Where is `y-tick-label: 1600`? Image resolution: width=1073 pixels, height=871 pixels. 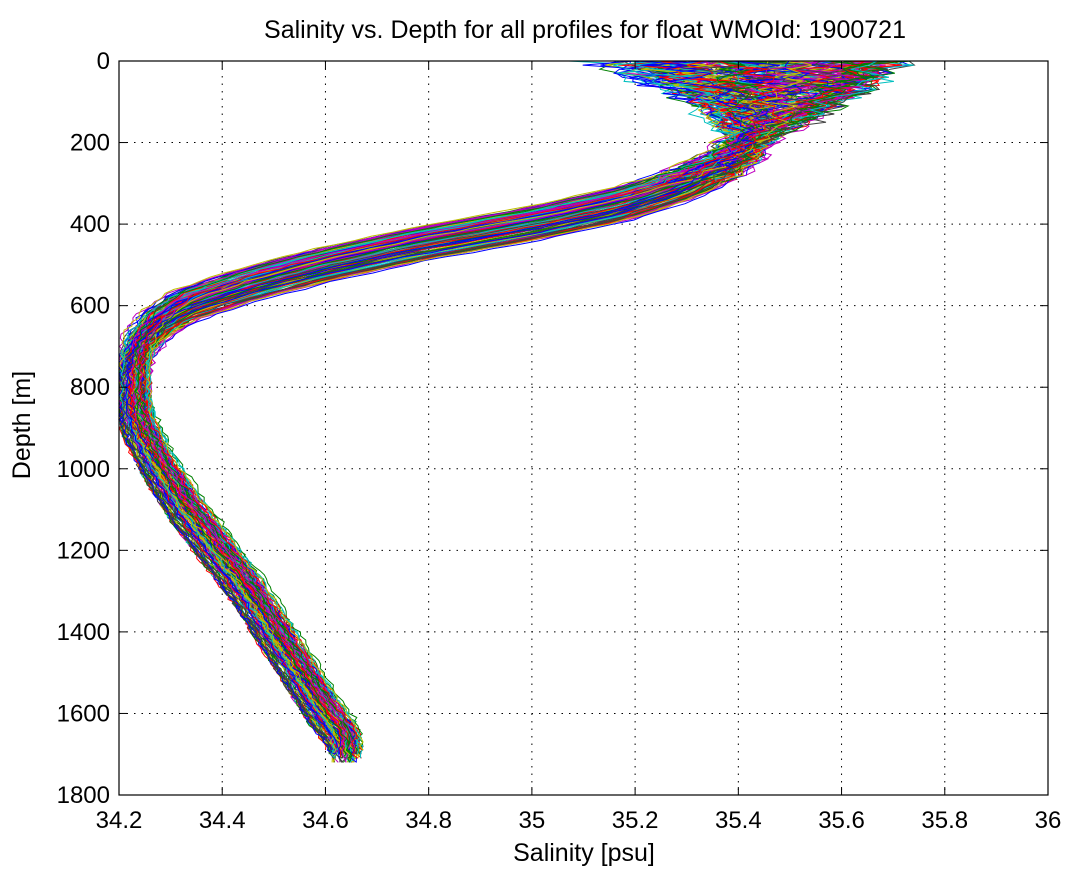 y-tick-label: 1600 is located at coordinates (83, 713).